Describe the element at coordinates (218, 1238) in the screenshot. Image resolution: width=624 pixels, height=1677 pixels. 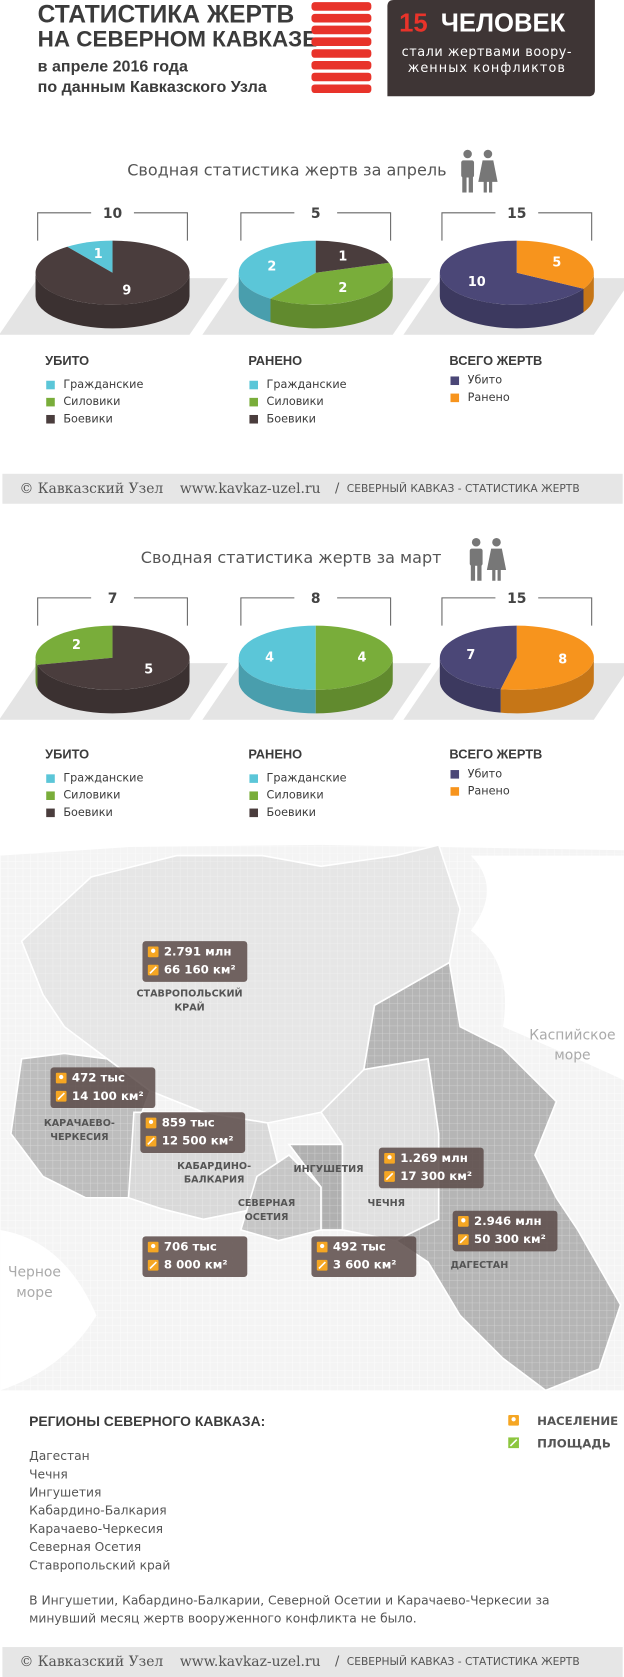
I see `region: СЕВЕРНАЯ ОСЕТИЯ 706 тыс 8 000 км²` at that location.